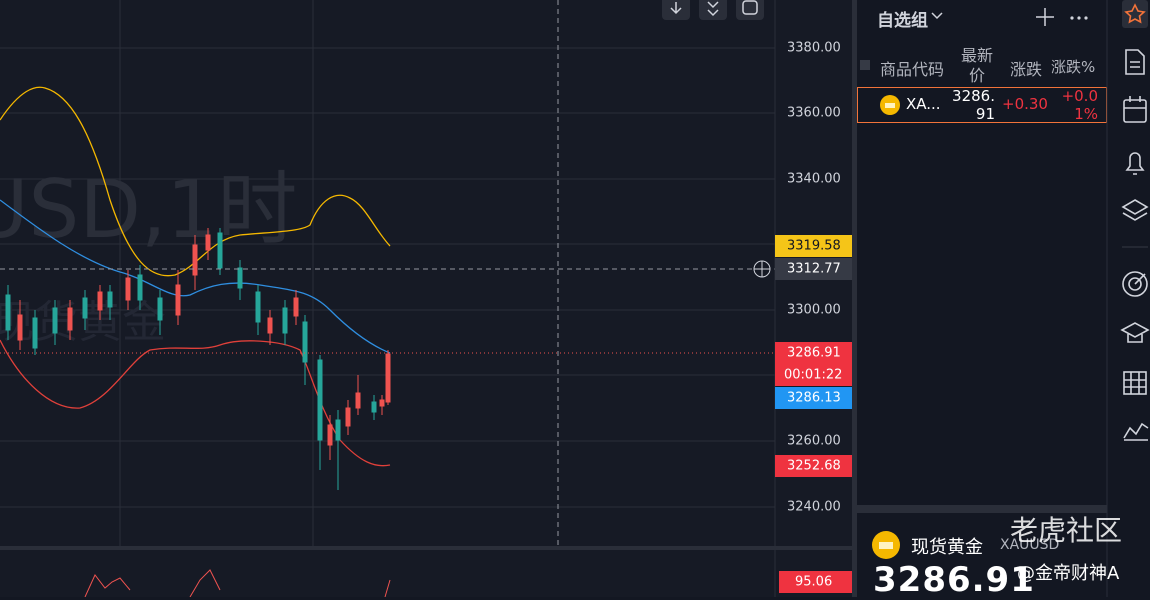 This screenshot has height=600, width=1150. What do you see at coordinates (1066, 530) in the screenshot?
I see `brand-overlay: 老虎社区` at bounding box center [1066, 530].